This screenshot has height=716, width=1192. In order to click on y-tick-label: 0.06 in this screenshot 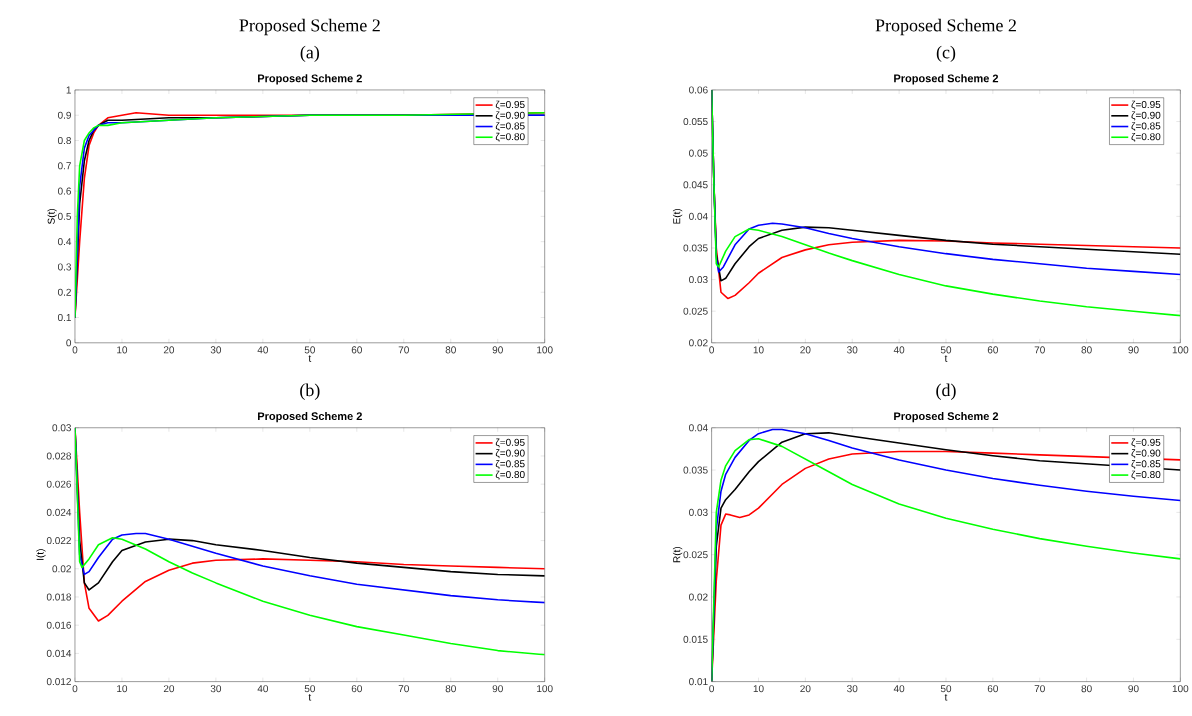, I will do `click(698, 90)`.